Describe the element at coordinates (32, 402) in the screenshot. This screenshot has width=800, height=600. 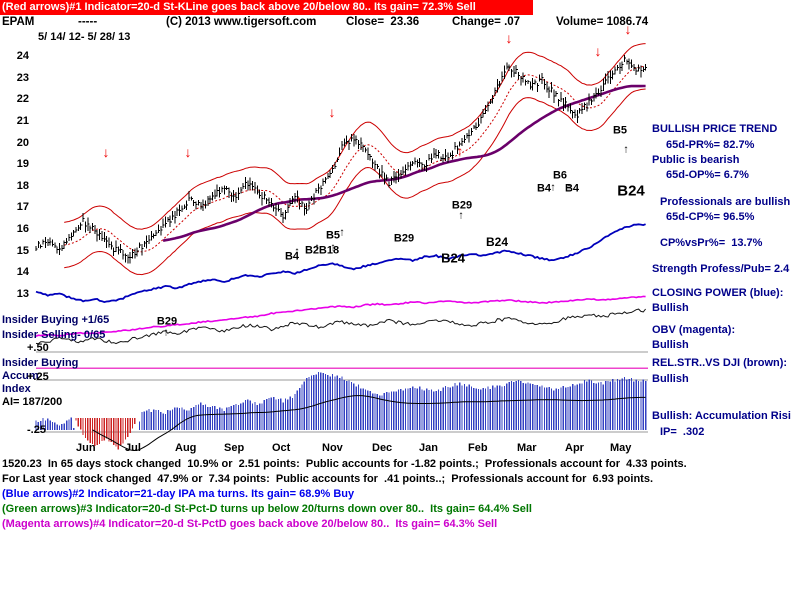
I see `left-scale-label: AI= 187/200` at that location.